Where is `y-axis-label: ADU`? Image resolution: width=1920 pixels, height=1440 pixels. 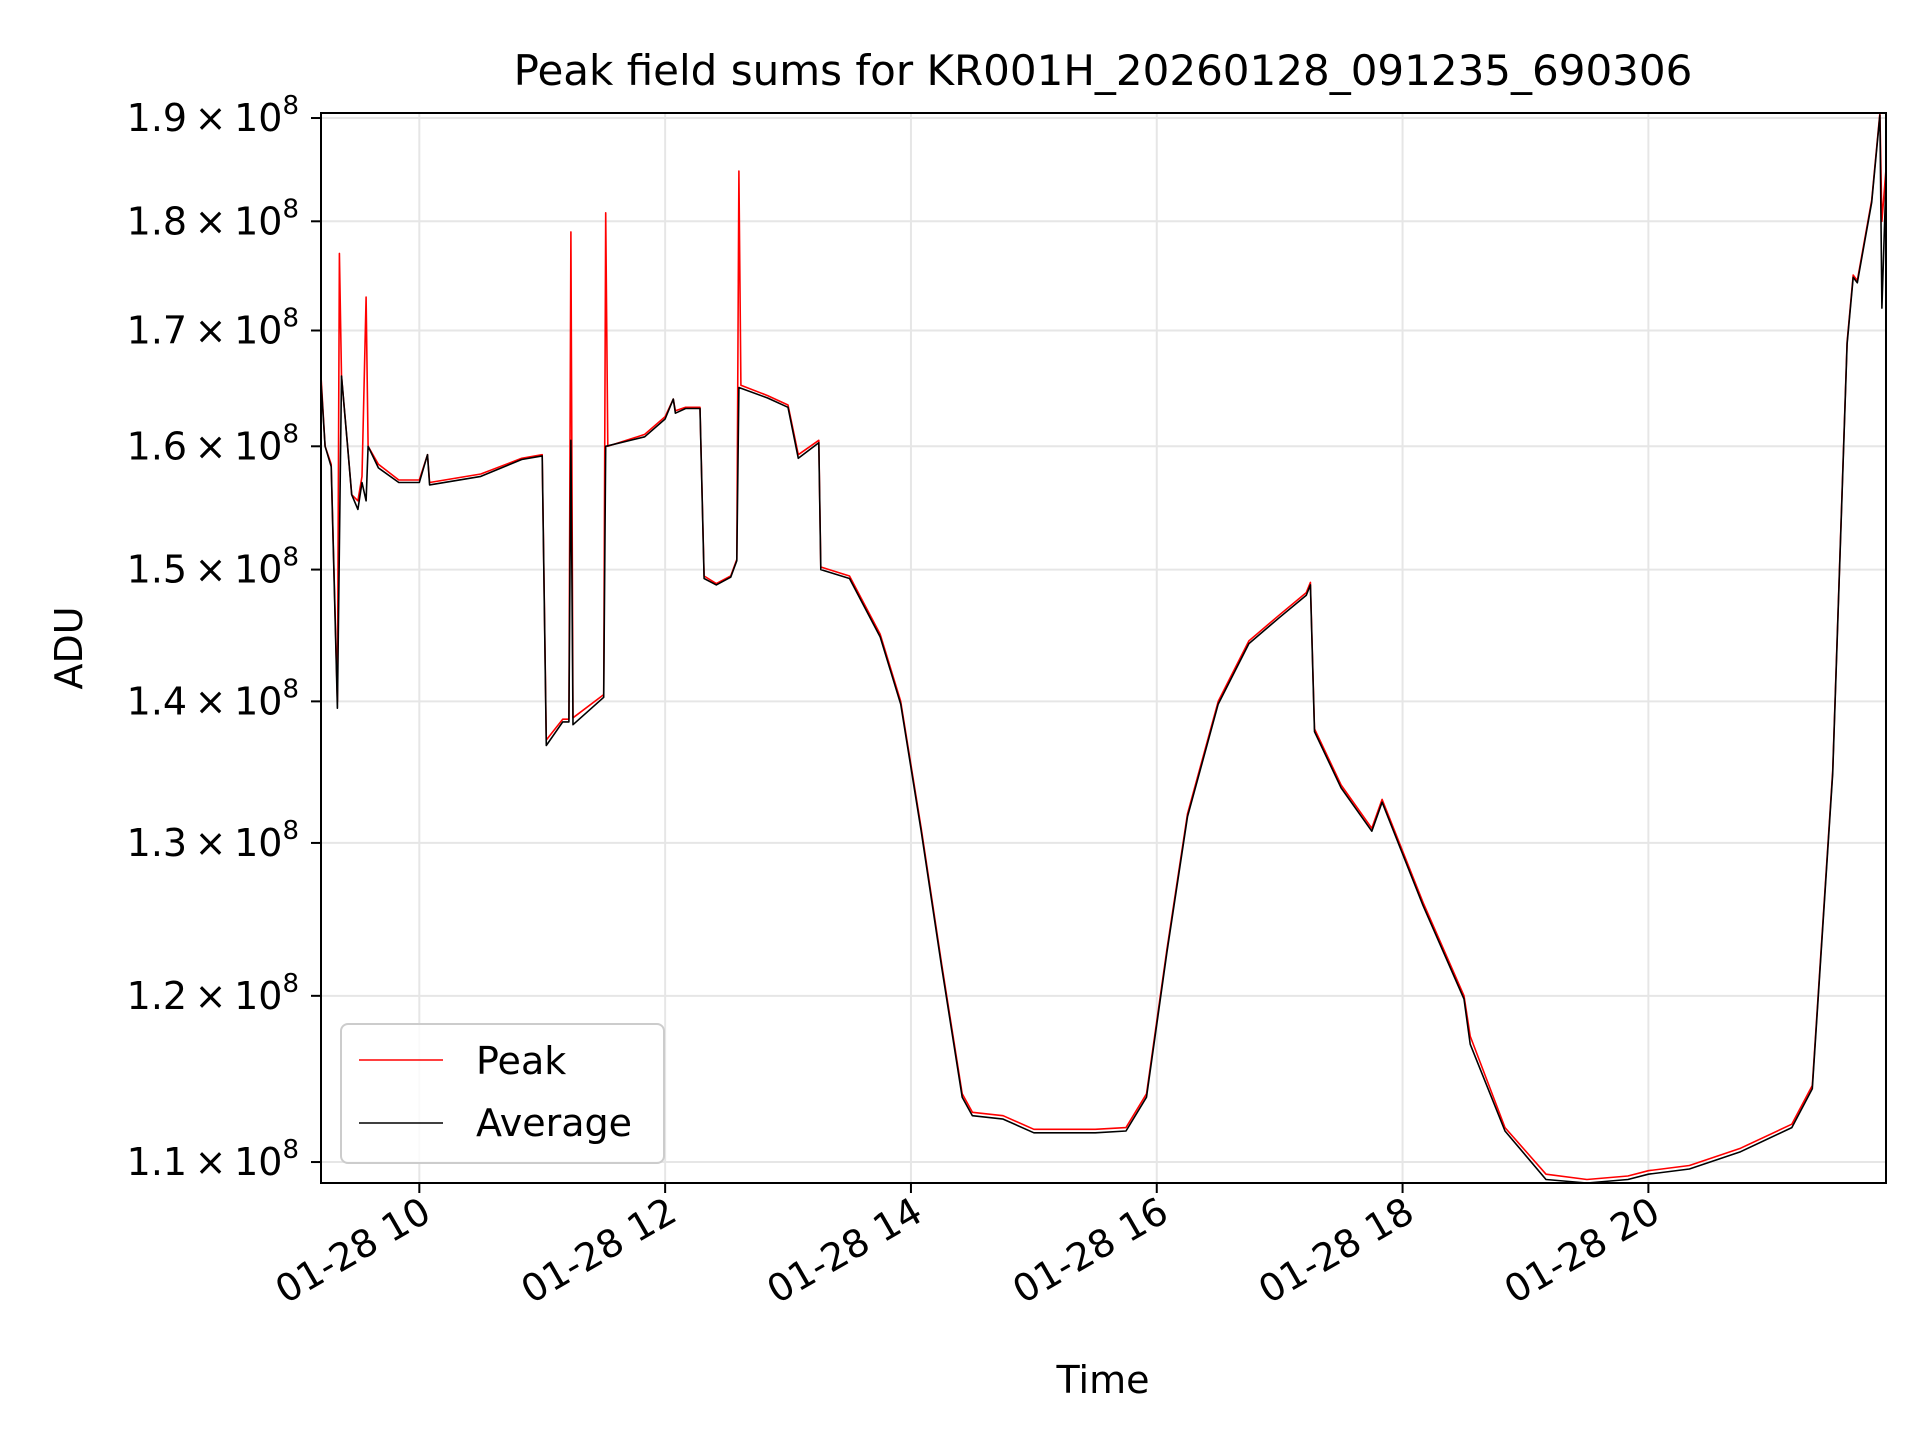 y-axis-label: ADU is located at coordinates (69, 647).